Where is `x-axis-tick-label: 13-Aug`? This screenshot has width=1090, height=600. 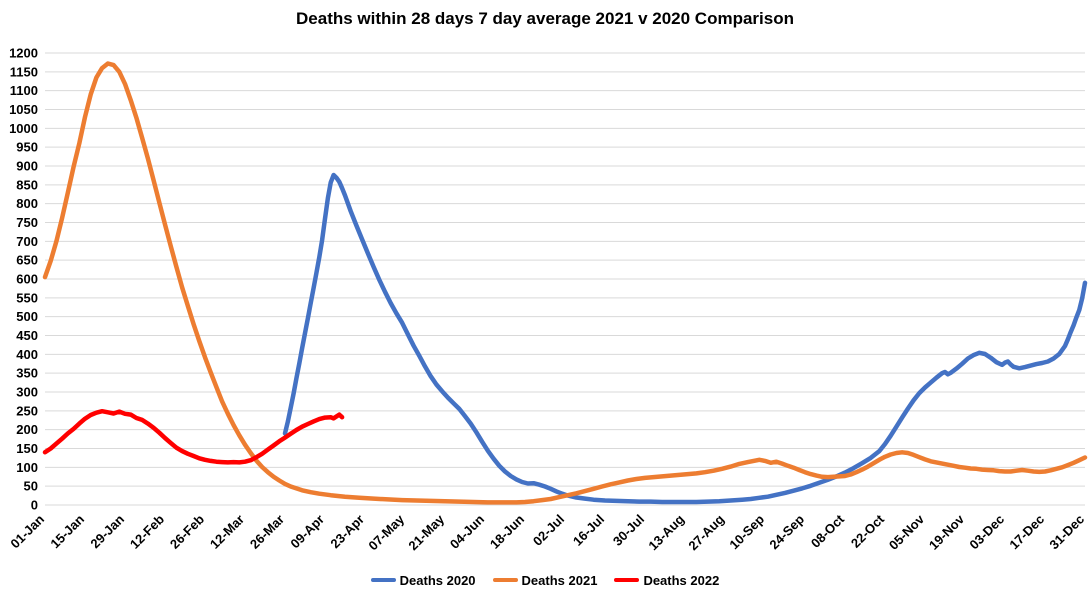
x-axis-tick-label: 13-Aug is located at coordinates (666, 532).